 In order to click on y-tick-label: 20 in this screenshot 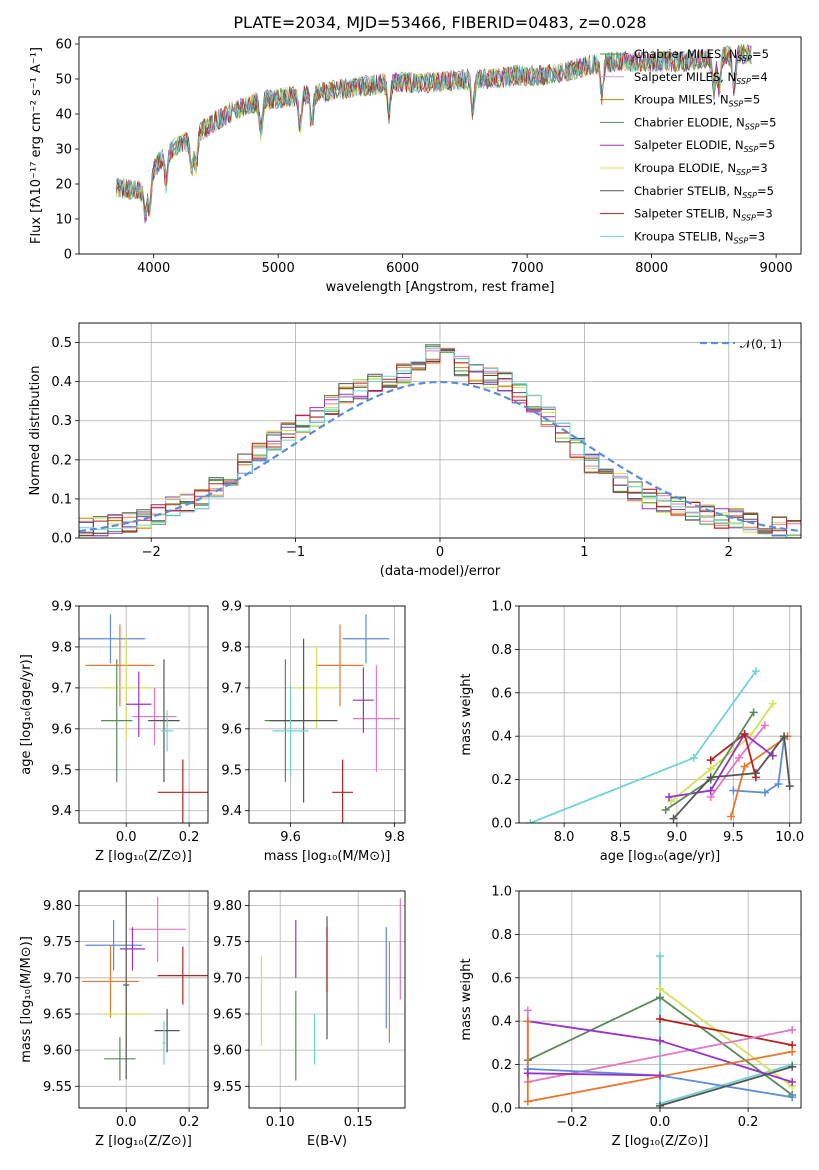, I will do `click(63, 185)`.